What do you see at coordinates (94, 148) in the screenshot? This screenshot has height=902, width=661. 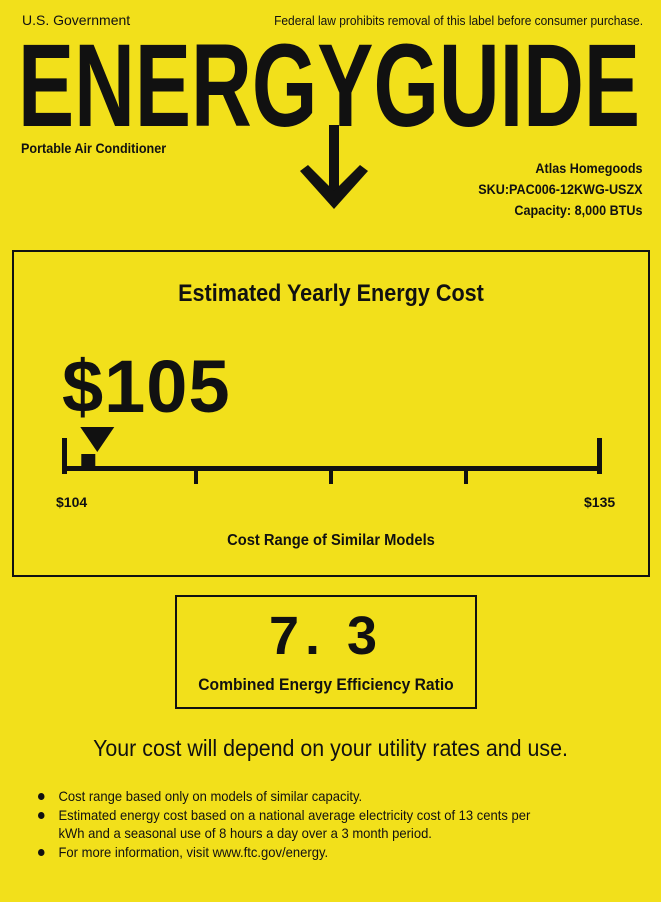 I see `product-type: Portable Air Conditioner` at bounding box center [94, 148].